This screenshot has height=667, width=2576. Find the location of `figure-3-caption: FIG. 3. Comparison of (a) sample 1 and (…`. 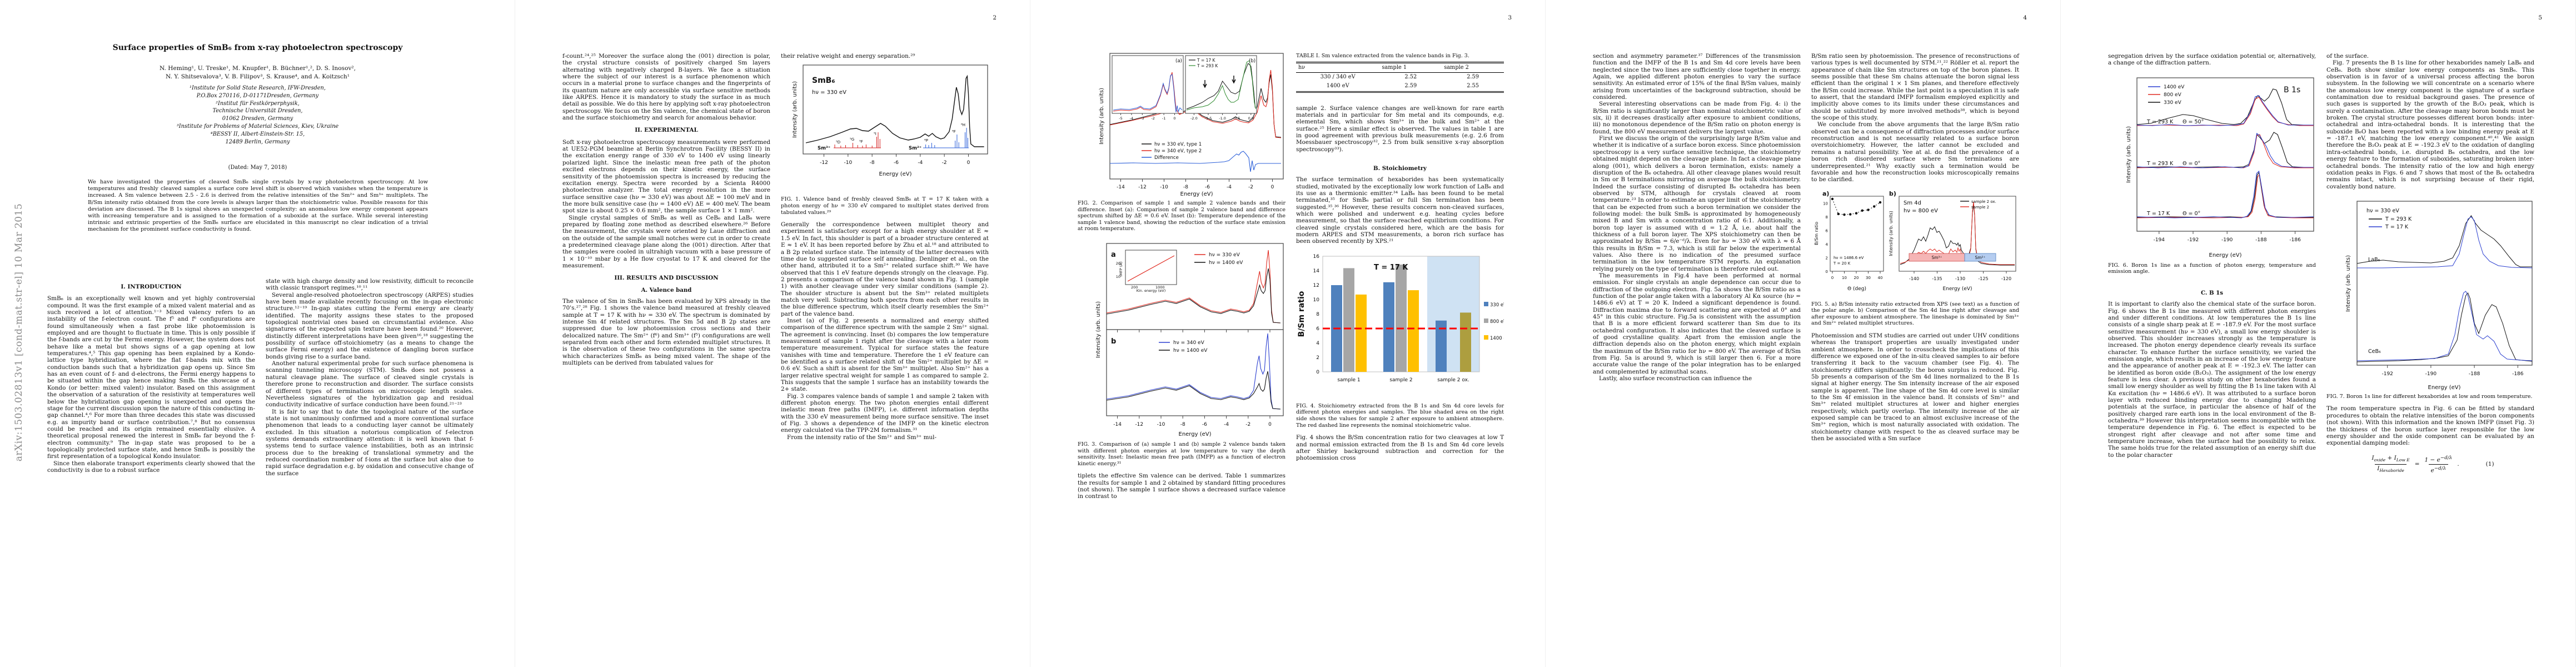

figure-3-caption: FIG. 3. Comparison of (a) sample 1 and (… is located at coordinates (1181, 454).